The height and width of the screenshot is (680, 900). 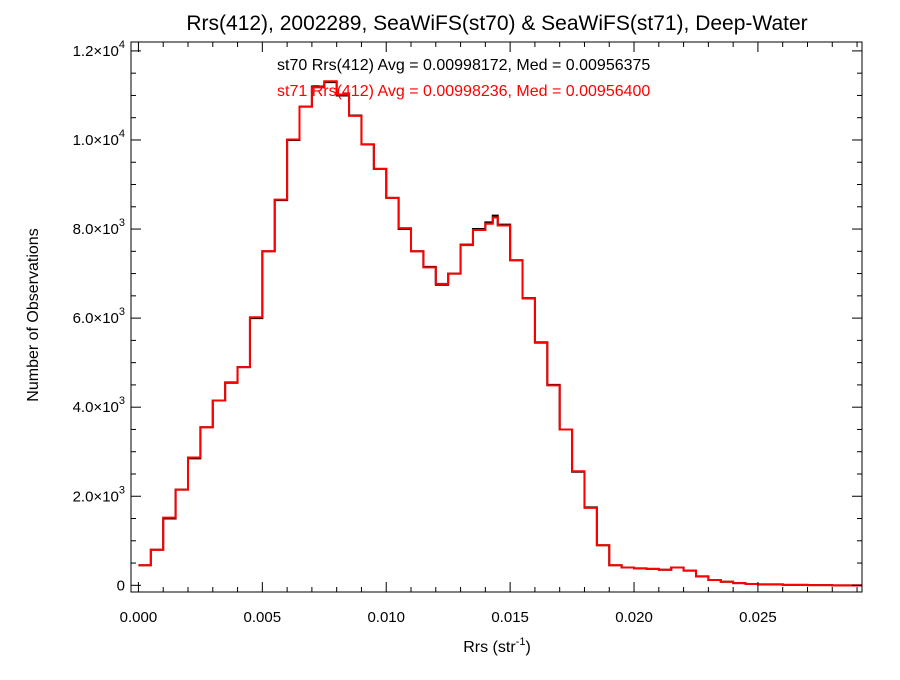 I want to click on y-tick-mantissa: 1.2×10, so click(x=96, y=51).